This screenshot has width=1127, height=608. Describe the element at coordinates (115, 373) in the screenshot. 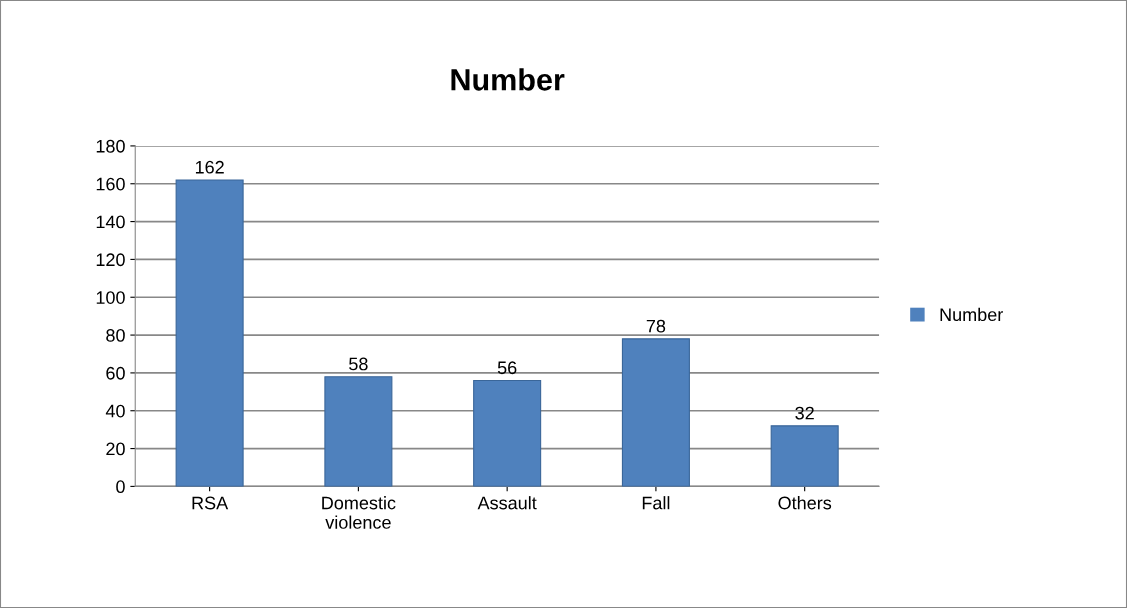

I see `y-tick-label: 60` at that location.